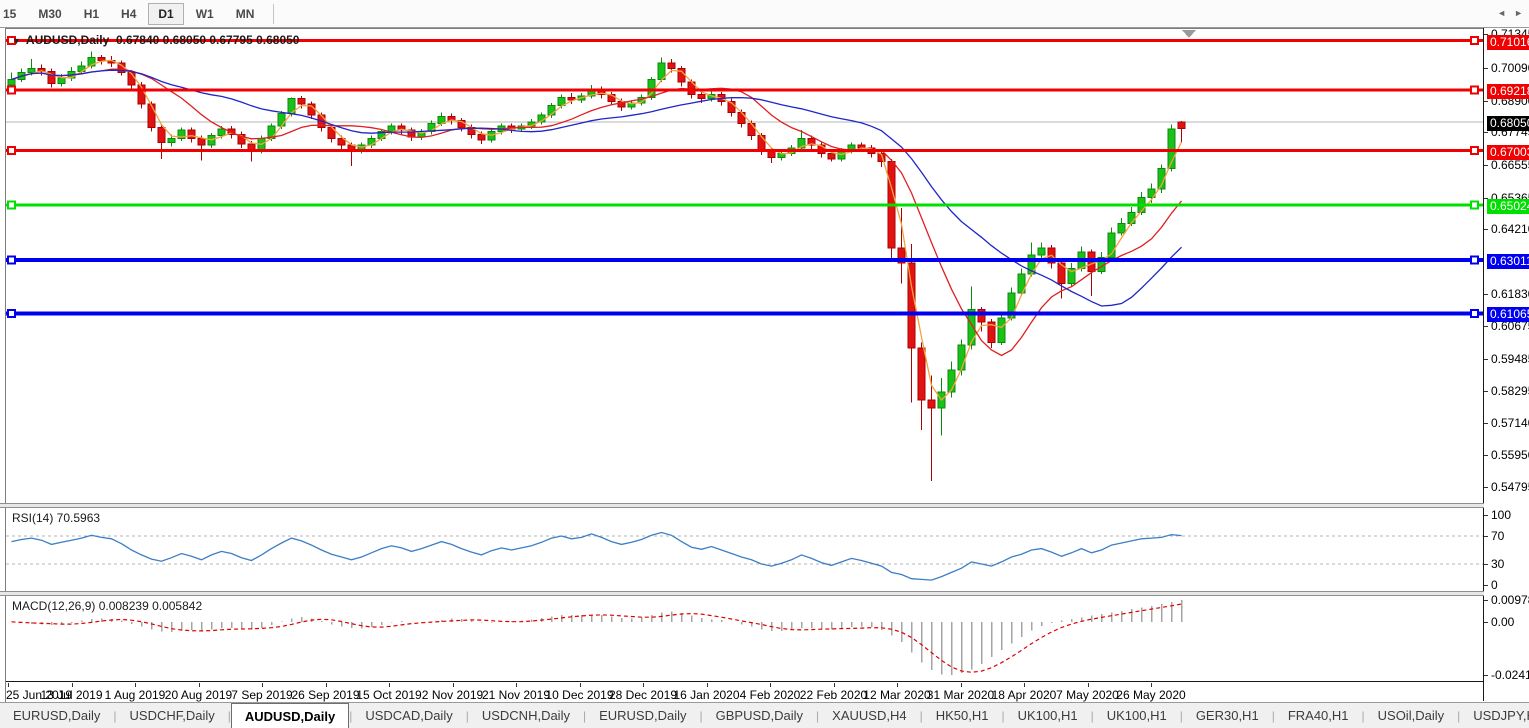 The height and width of the screenshot is (728, 1529). I want to click on tab-fra40-h1: FRA40,H1, so click(1318, 715).